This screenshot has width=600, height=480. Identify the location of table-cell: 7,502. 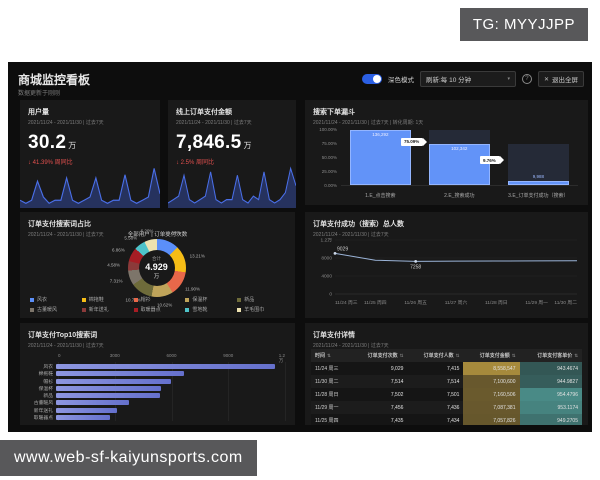
(379, 394).